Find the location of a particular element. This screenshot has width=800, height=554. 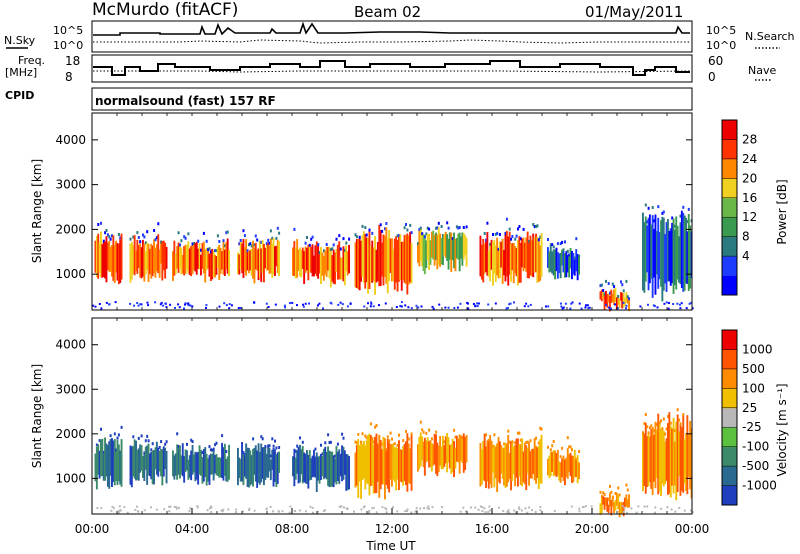

colorbar-tick-label: -25 is located at coordinates (752, 427).